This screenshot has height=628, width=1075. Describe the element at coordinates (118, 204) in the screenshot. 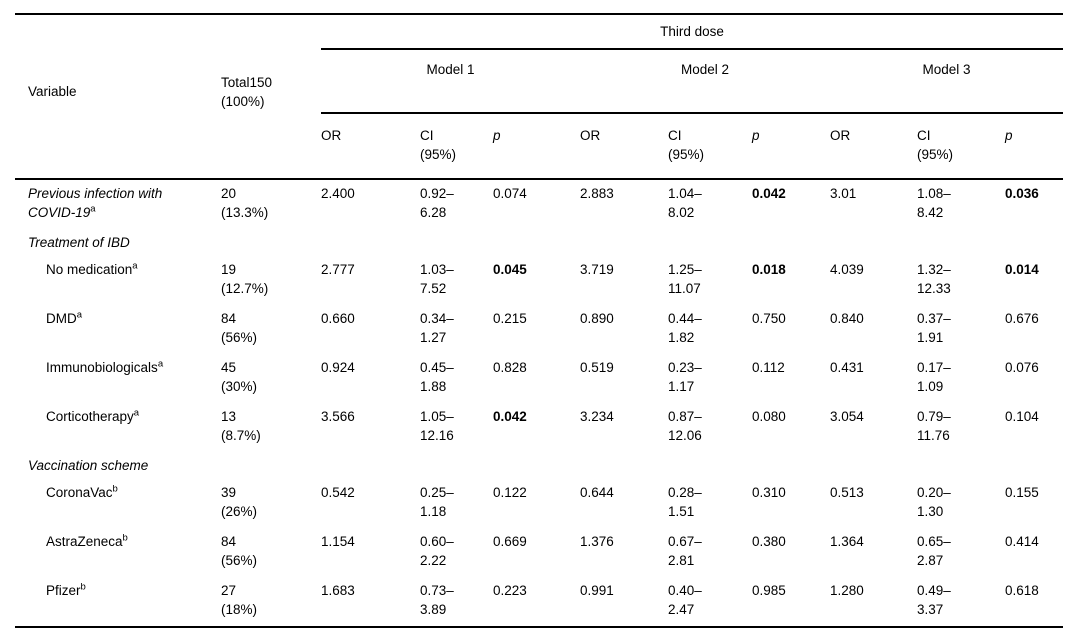

I see `variable-label-cell: Previous infection with COVID-19a` at that location.